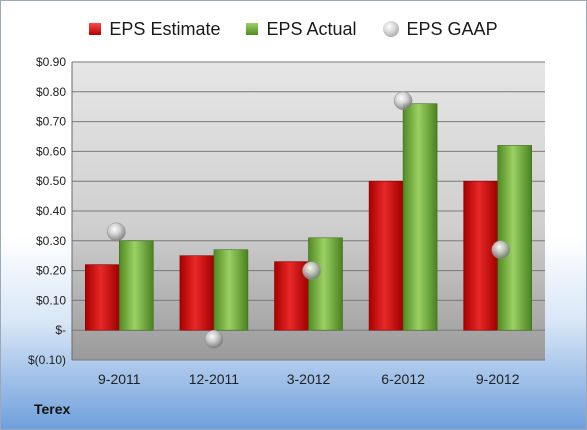 Image resolution: width=587 pixels, height=430 pixels. I want to click on chart-legend: EPS Estimate EPS Actual EPS GAAP, so click(293, 29).